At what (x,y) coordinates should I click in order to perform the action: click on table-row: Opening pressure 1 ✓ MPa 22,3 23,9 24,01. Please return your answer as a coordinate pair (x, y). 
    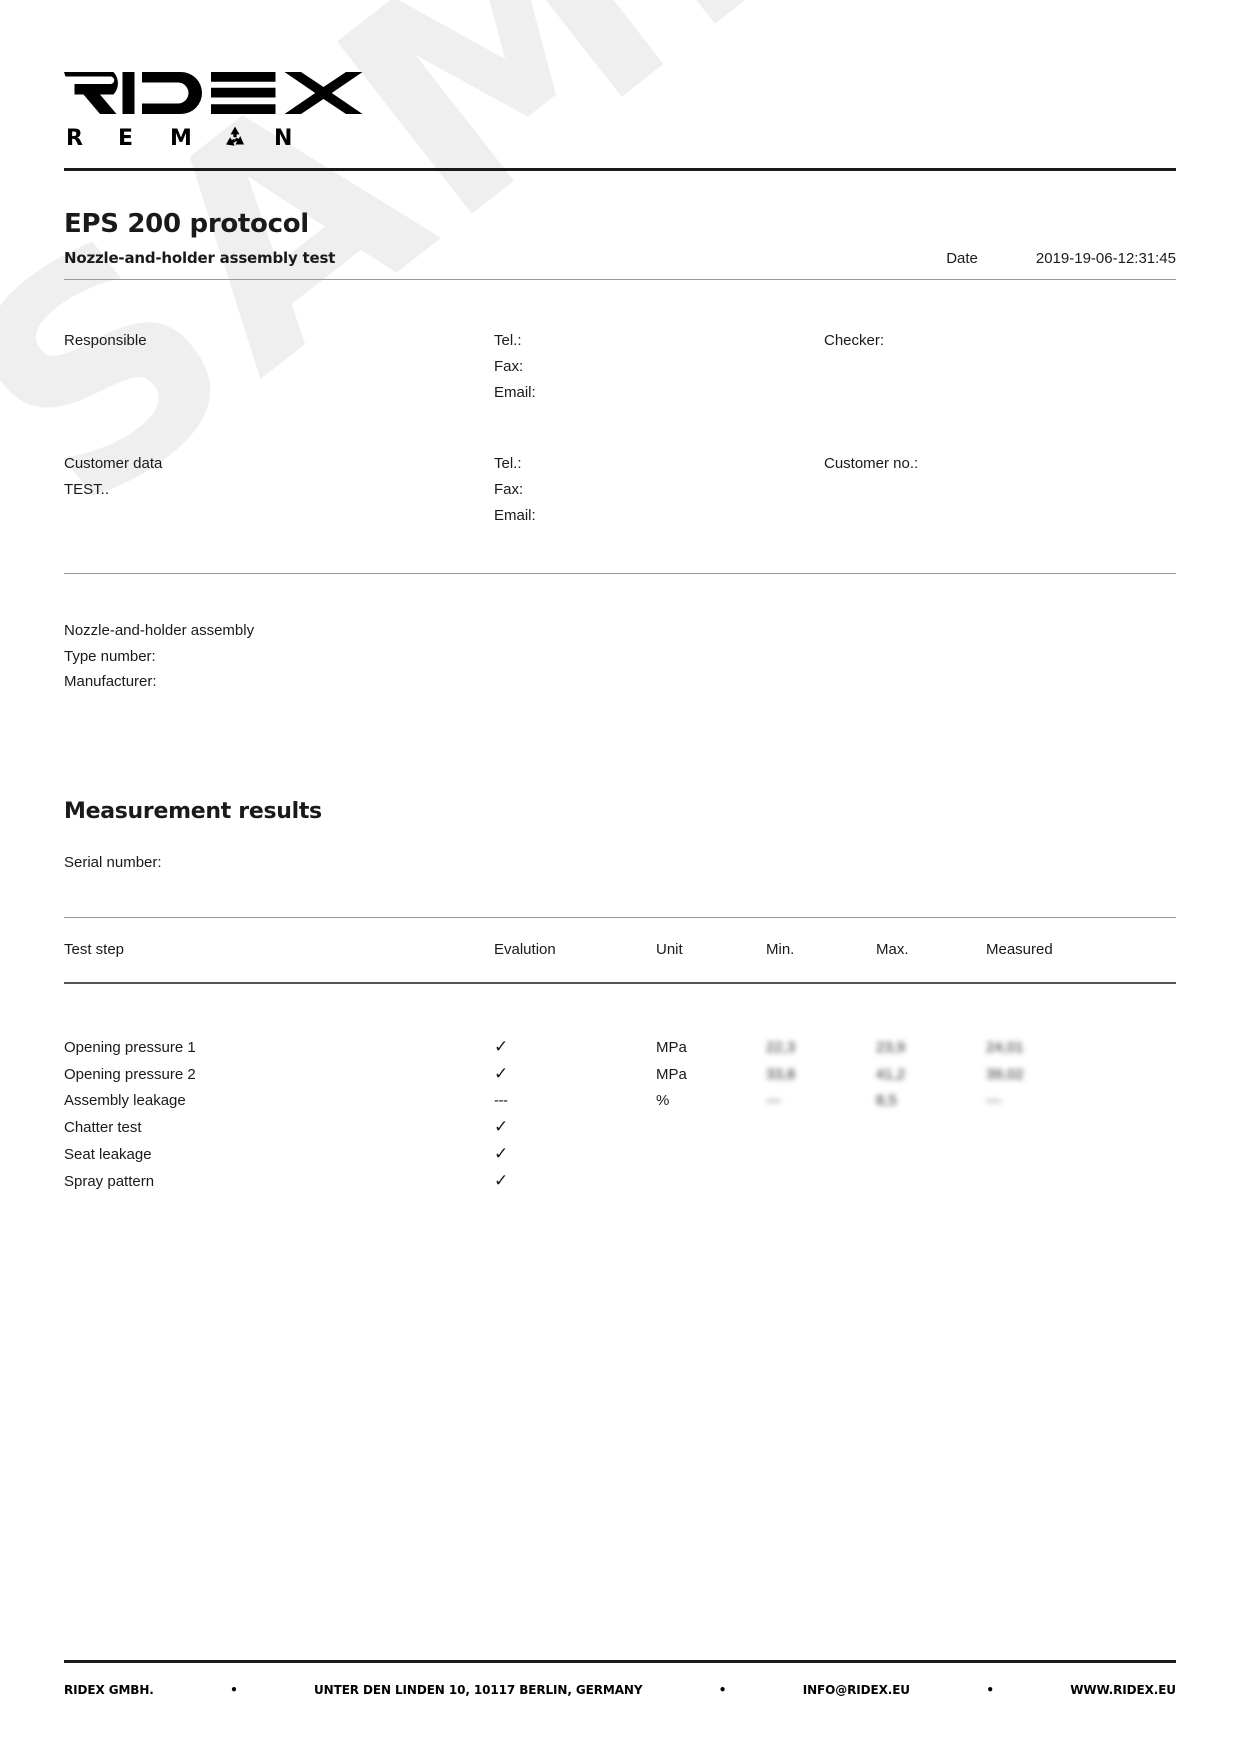
    Looking at the image, I should click on (620, 1047).